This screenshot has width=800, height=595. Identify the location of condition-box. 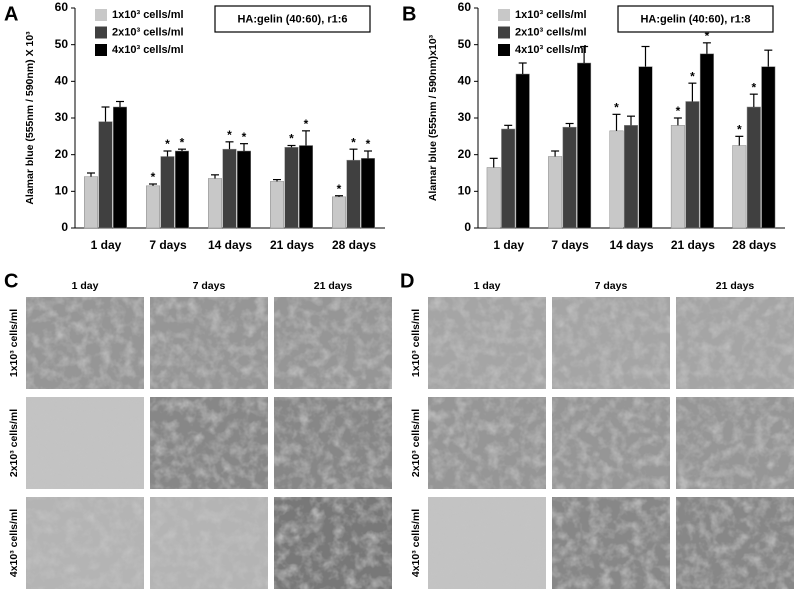
(695, 19).